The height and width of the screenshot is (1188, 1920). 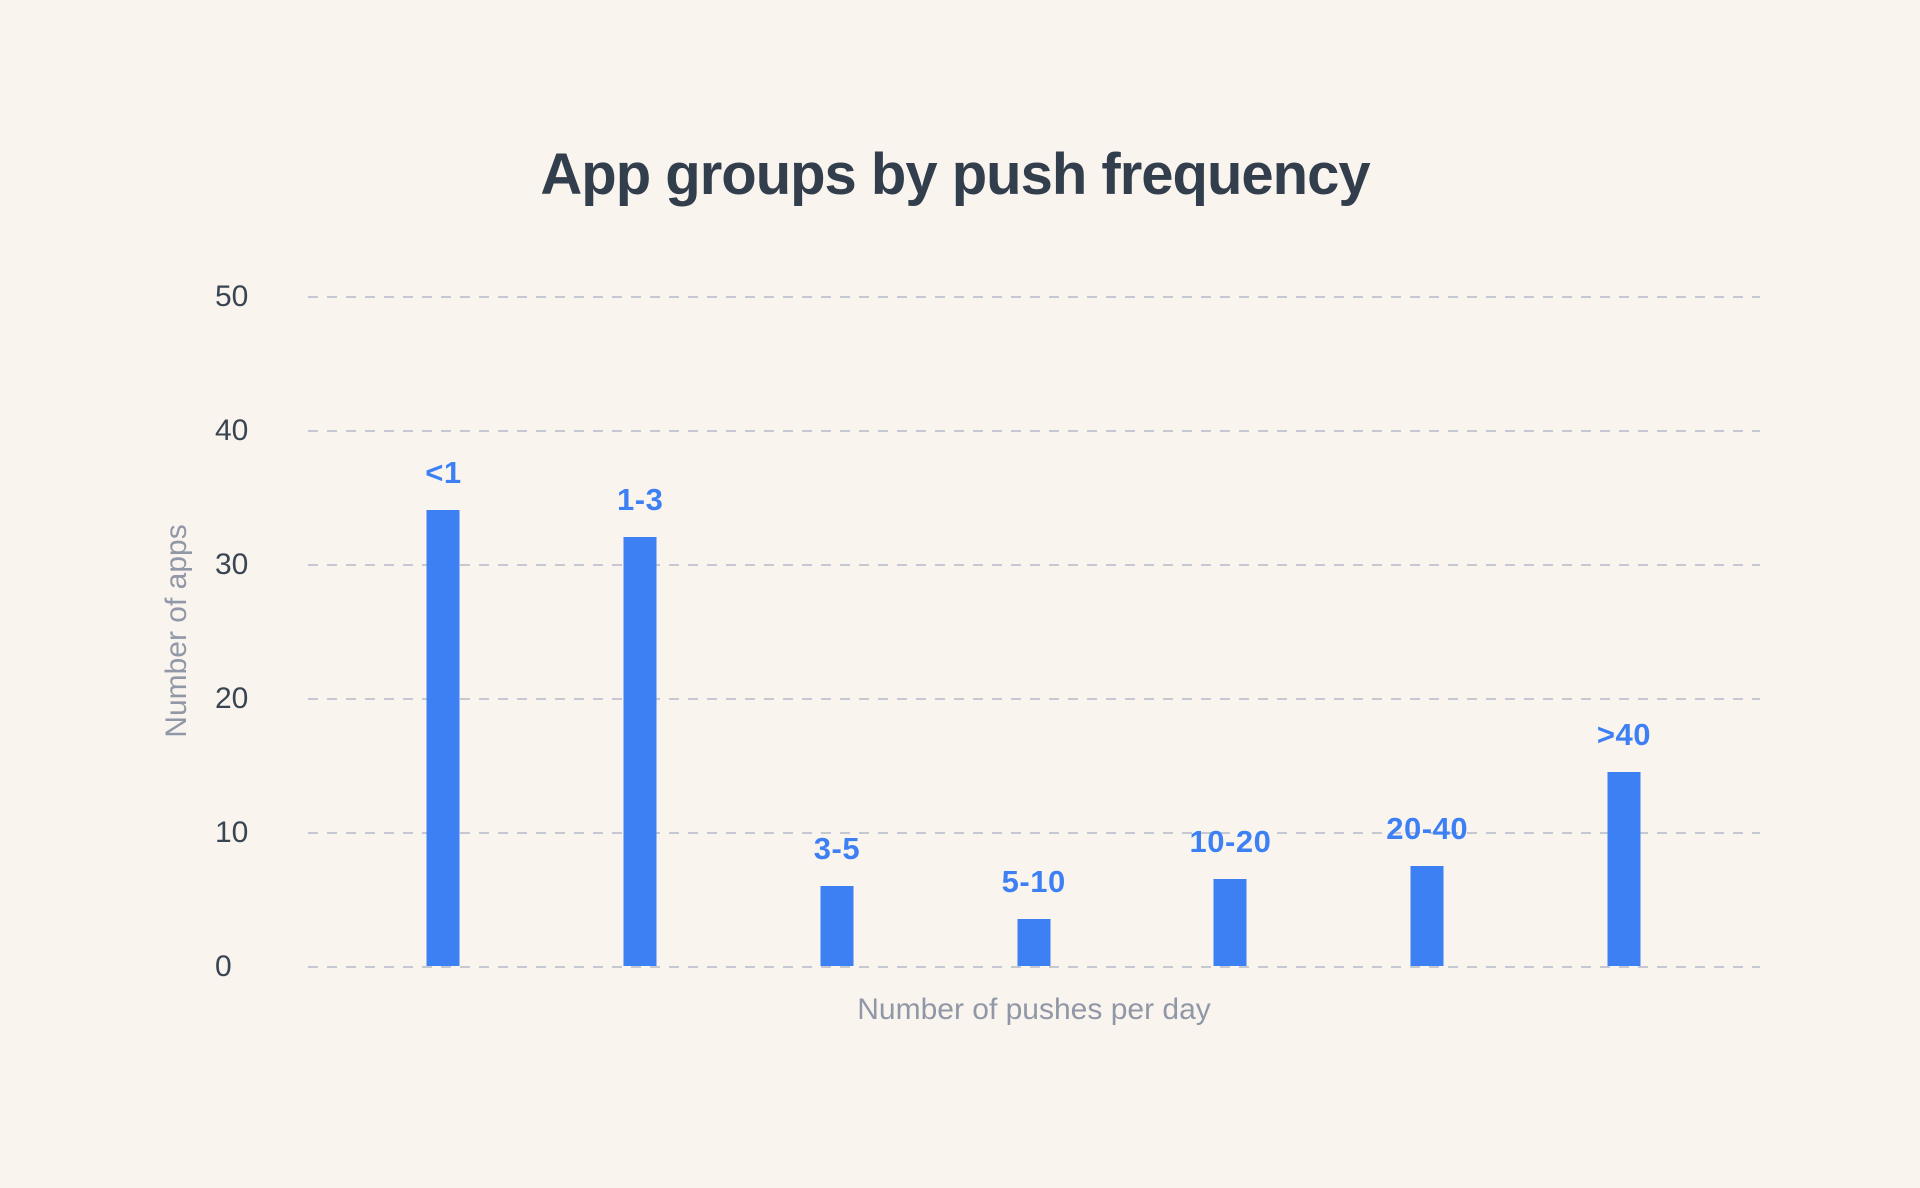 What do you see at coordinates (1230, 896) in the screenshot?
I see `bar: 10-20` at bounding box center [1230, 896].